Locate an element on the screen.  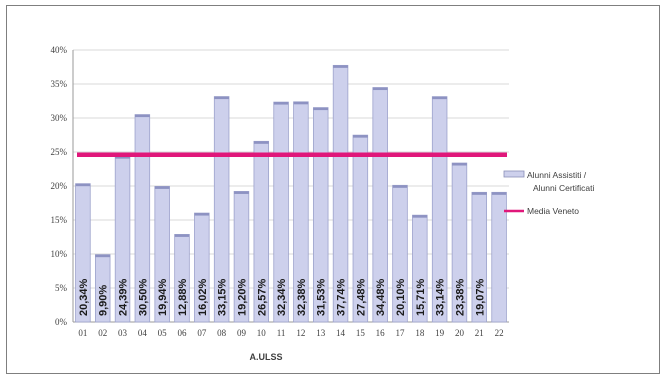
data-label: 33,15% is located at coordinates (223, 297).